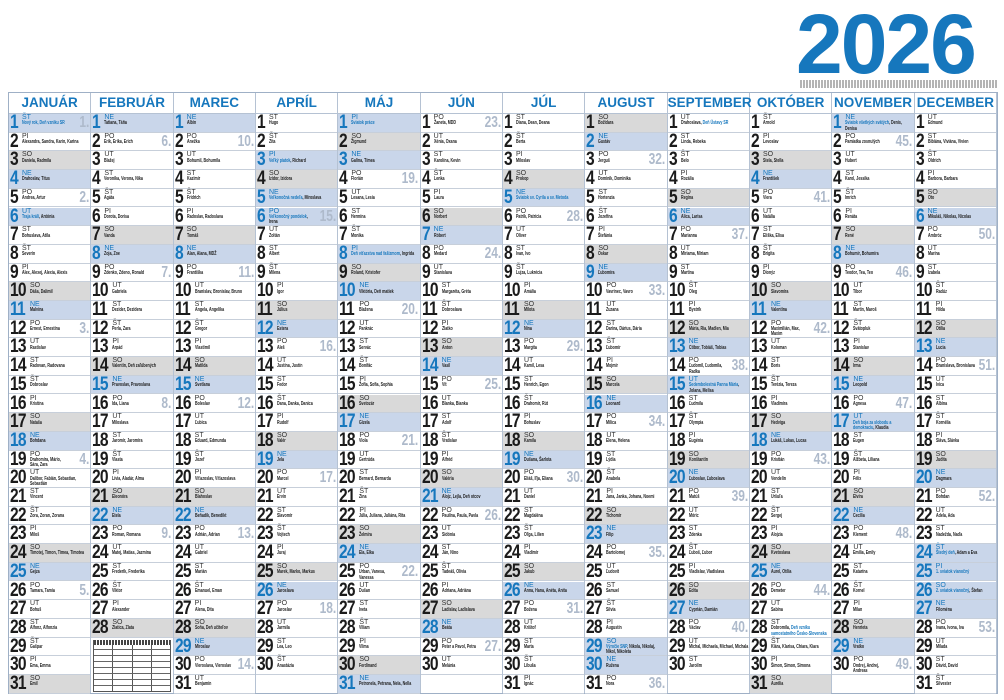 This screenshot has height=700, width=1004. Describe the element at coordinates (873, 553) in the screenshot. I see `day-cell: 24 UT Emília, Emily` at that location.